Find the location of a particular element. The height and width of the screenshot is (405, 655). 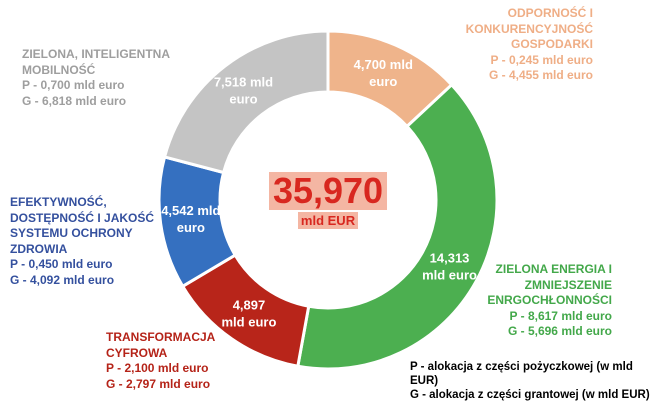

category-name-line: CYFROWA is located at coordinates (137, 352).